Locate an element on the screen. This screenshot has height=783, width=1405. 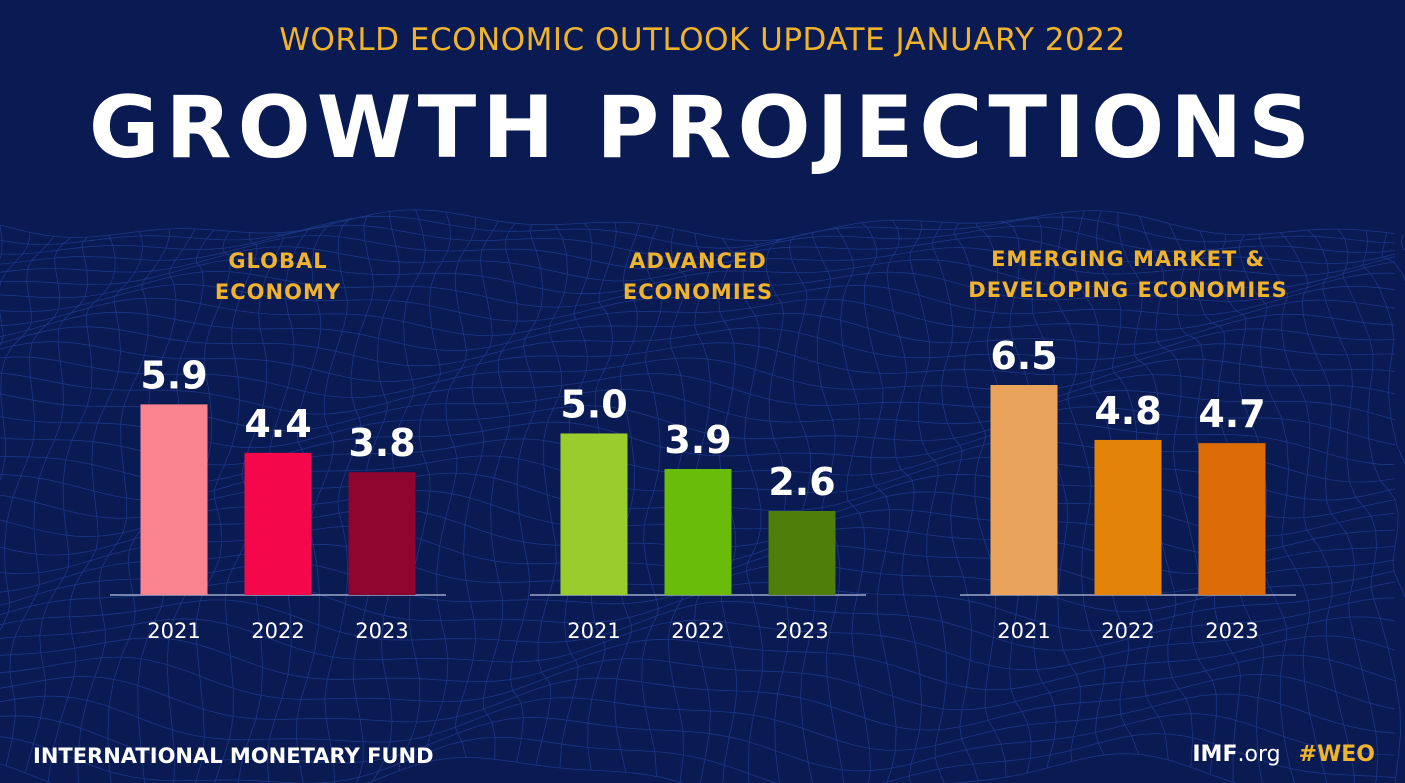
website-domain: .org is located at coordinates (1259, 754).